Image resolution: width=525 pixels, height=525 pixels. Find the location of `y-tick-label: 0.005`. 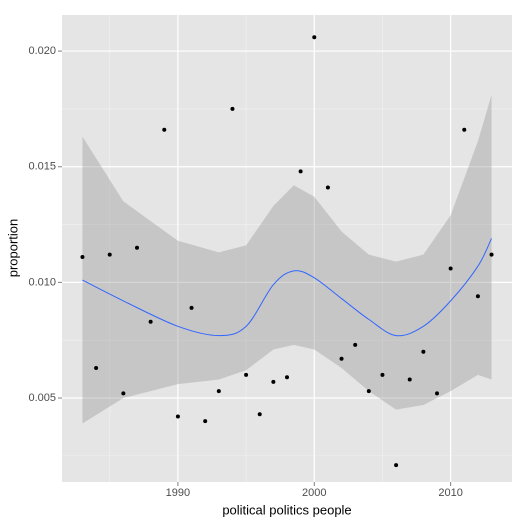

y-tick-label: 0.005 is located at coordinates (42, 398).